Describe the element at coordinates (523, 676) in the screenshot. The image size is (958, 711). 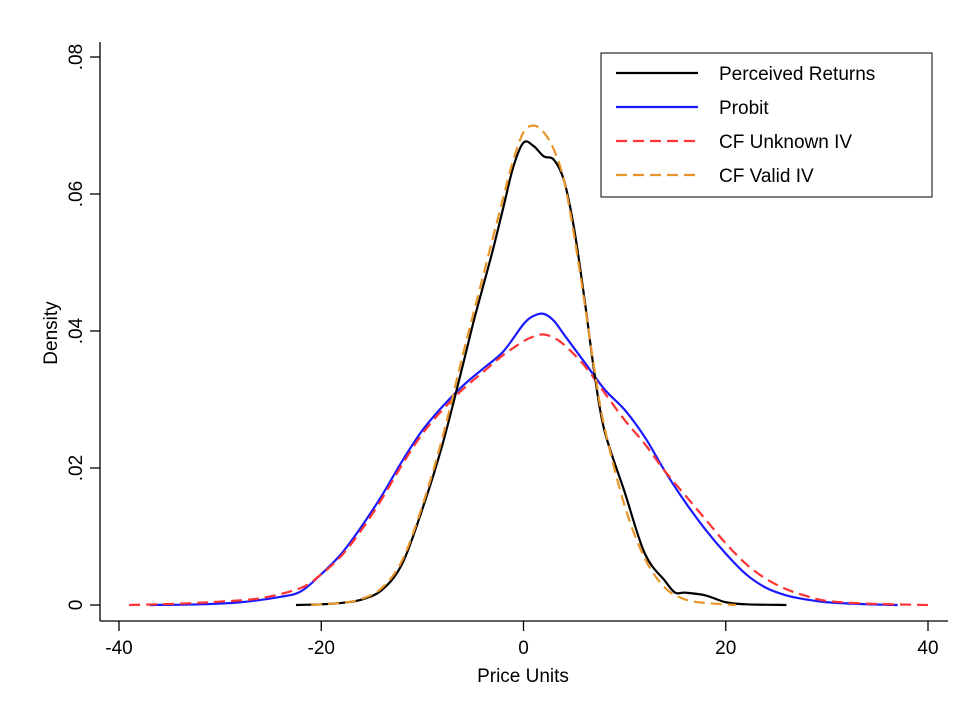
I see `x-axis-title: Price Units` at that location.